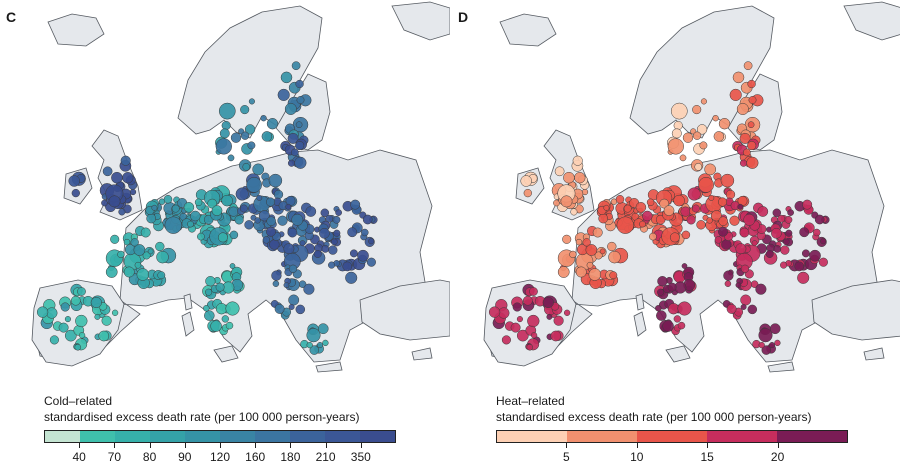  Describe the element at coordinates (325, 457) in the screenshot. I see `color-scale-tick-label: 210` at that location.